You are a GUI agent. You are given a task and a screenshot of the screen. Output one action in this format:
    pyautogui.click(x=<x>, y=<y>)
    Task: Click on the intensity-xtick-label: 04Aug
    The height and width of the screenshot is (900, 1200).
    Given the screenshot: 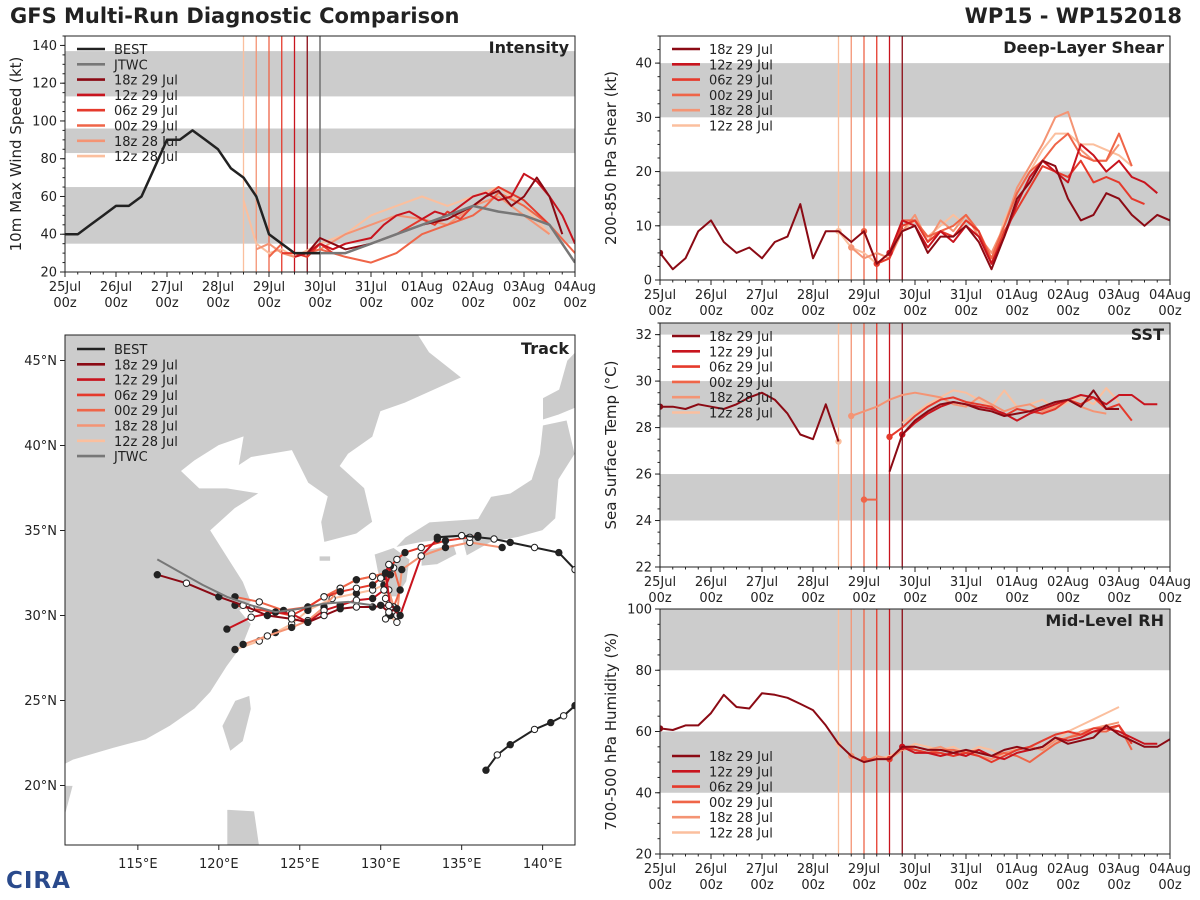 What is the action you would take?
    pyautogui.click(x=575, y=287)
    